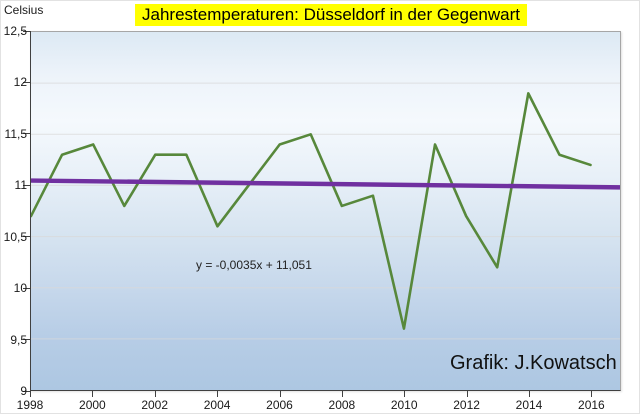  Describe the element at coordinates (342, 405) in the screenshot. I see `x-tick-label: 2008` at that location.